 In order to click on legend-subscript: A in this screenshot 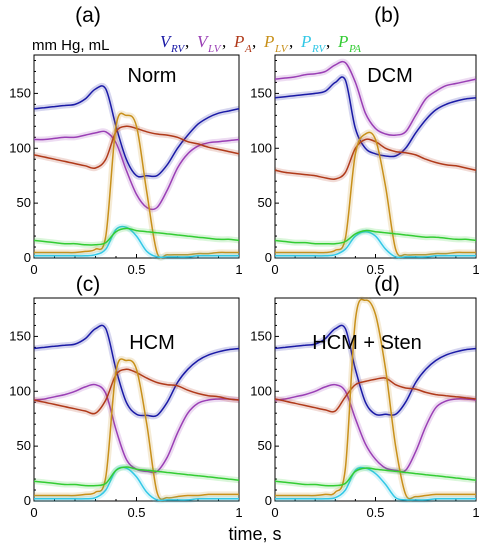, I will do `click(248, 49)`.